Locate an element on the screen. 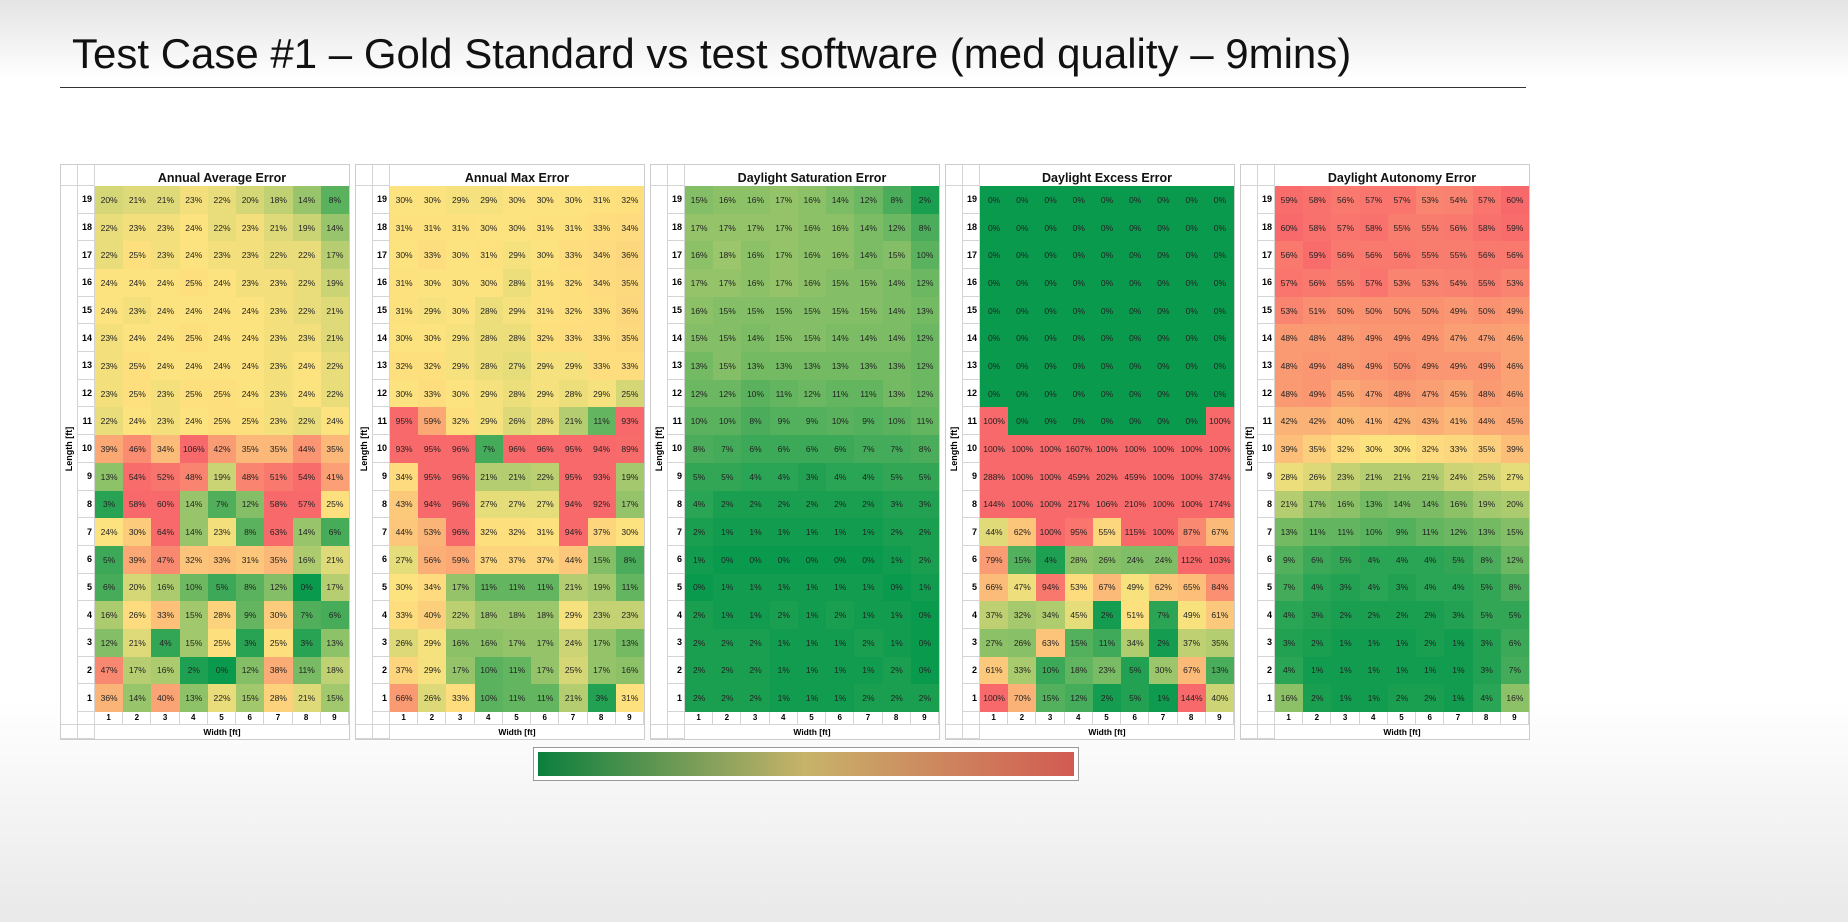  title-divider is located at coordinates (793, 87).